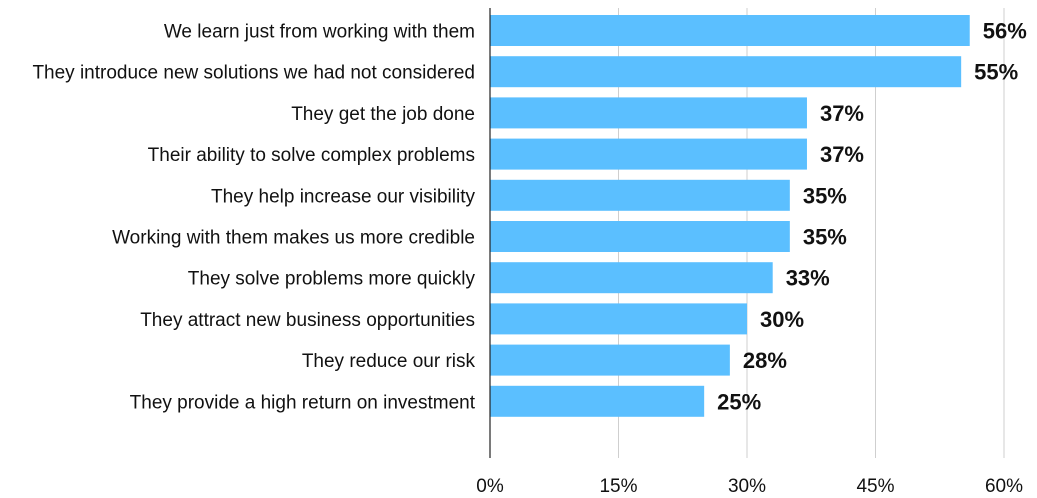  I want to click on category-label: They provide a high return on investment, so click(303, 402).